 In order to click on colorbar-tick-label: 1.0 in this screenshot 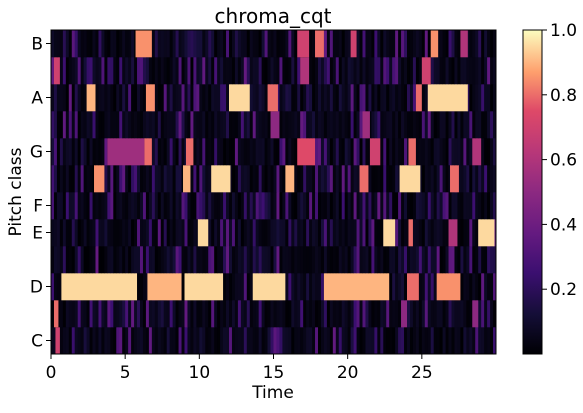, I will do `click(563, 31)`.